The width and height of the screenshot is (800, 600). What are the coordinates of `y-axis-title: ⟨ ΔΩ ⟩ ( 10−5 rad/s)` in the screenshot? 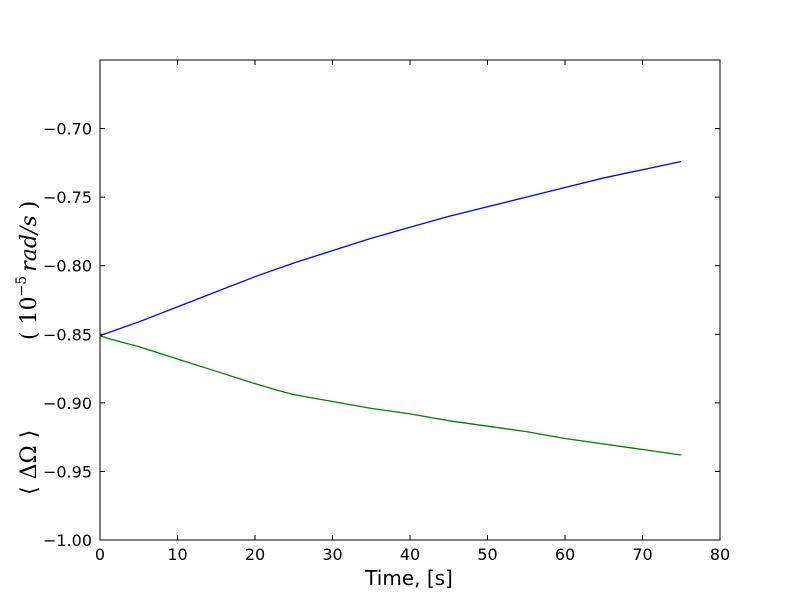 It's located at (28, 348).